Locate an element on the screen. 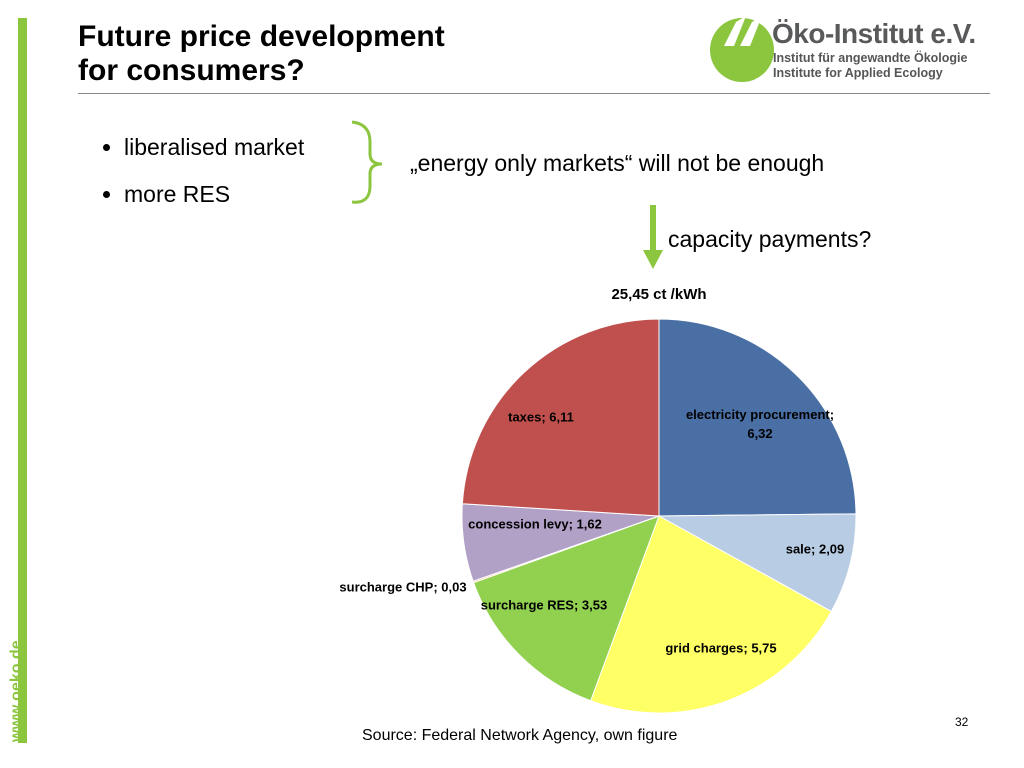  bullet: liberalised market is located at coordinates (214, 147).